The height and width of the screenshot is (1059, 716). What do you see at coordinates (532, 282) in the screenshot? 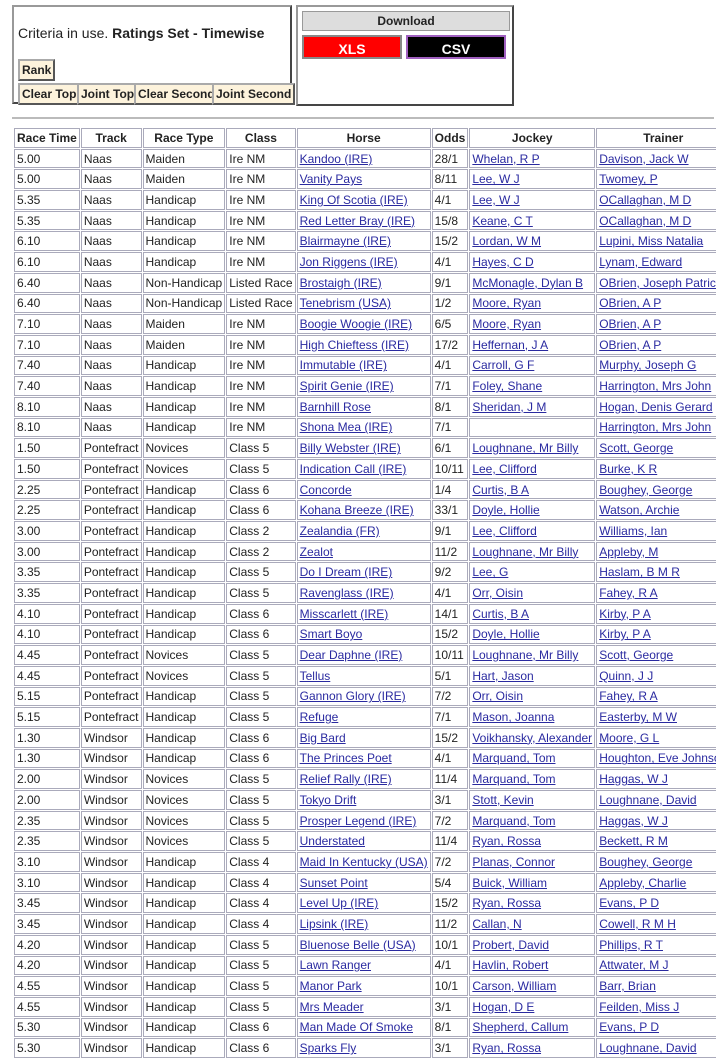
I see `jockey-cell: McMonagle, Dylan B` at bounding box center [532, 282].